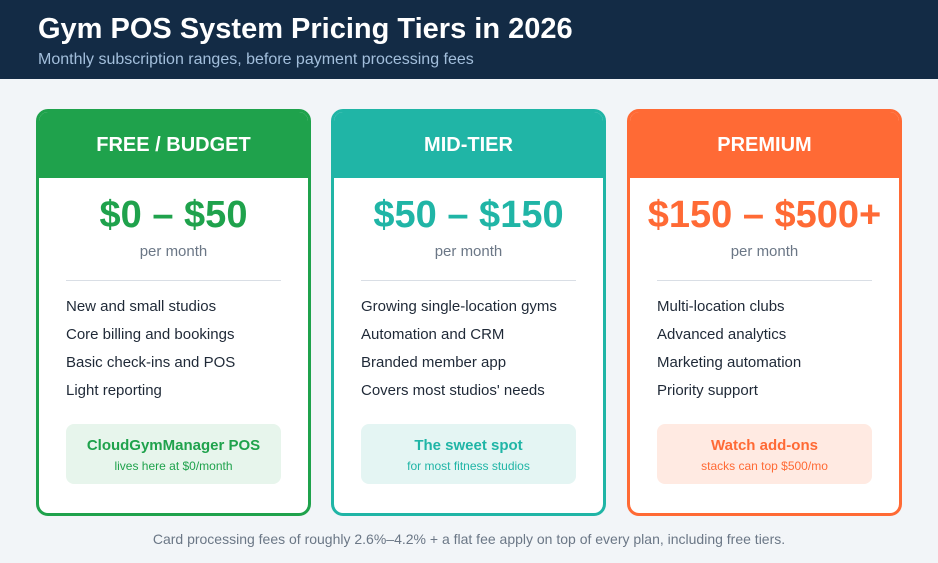 This screenshot has width=938, height=563. What do you see at coordinates (141, 306) in the screenshot?
I see `feature-item: New and small studios` at bounding box center [141, 306].